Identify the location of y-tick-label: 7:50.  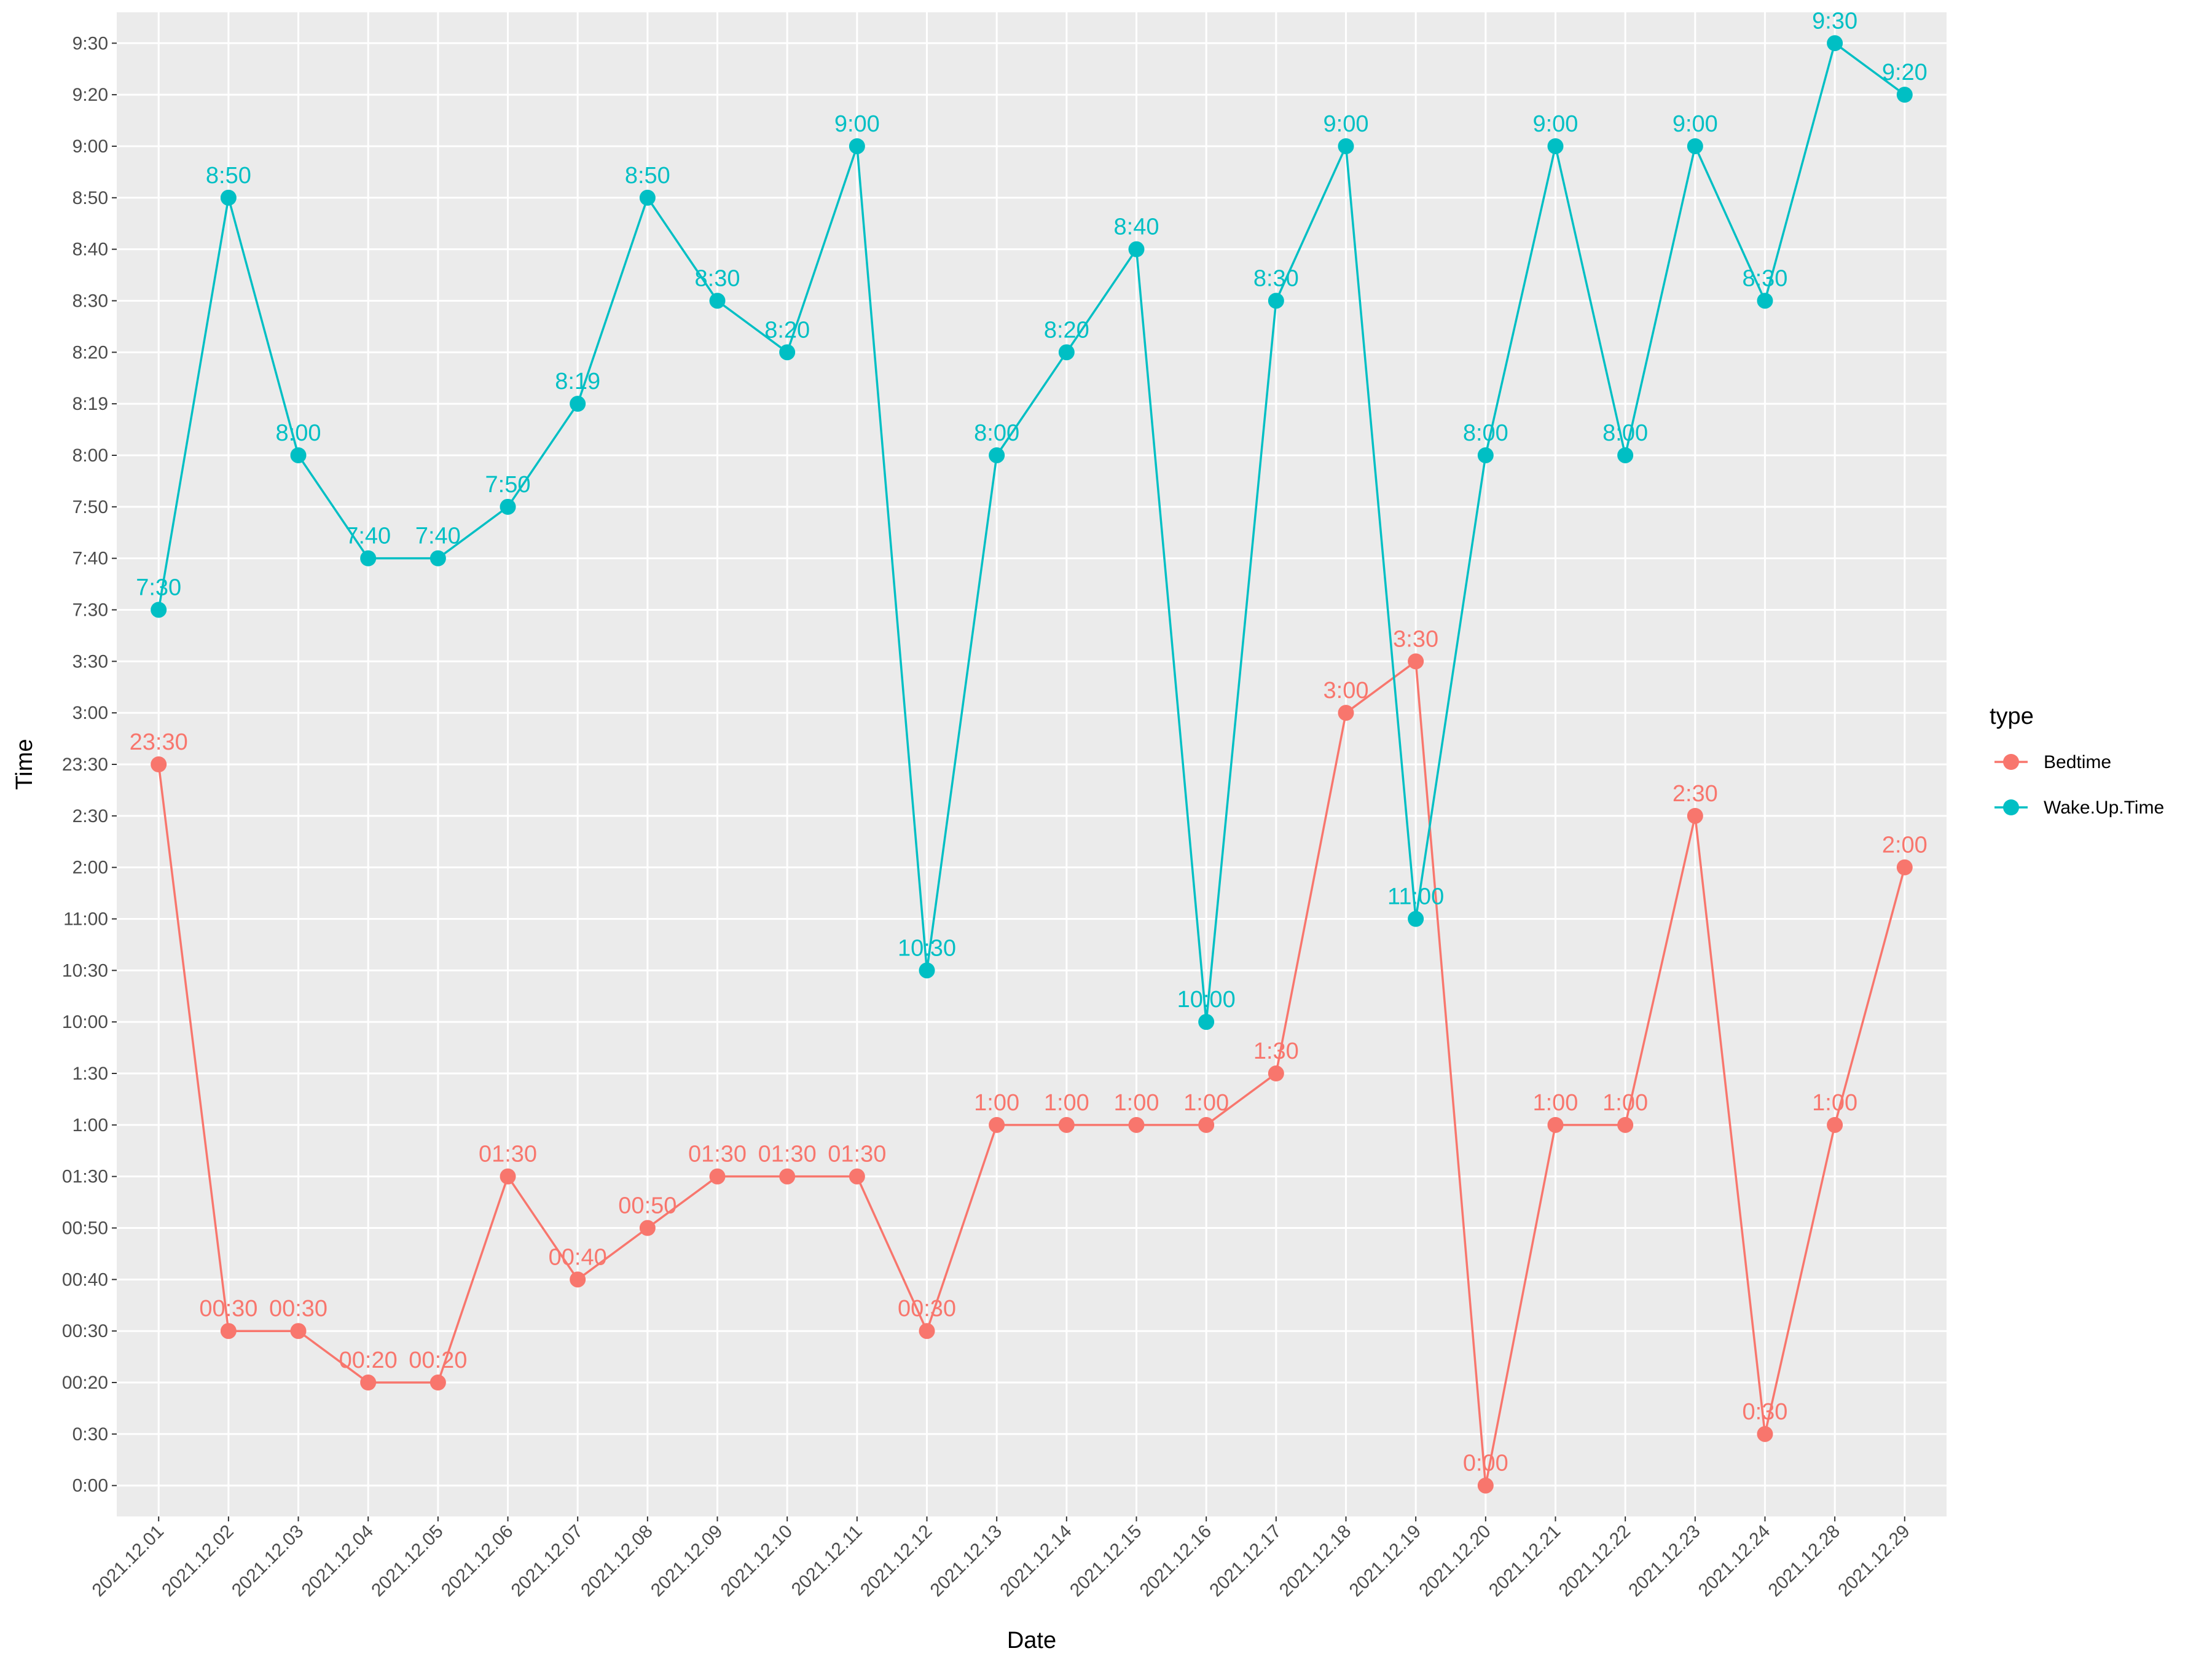
(90, 507).